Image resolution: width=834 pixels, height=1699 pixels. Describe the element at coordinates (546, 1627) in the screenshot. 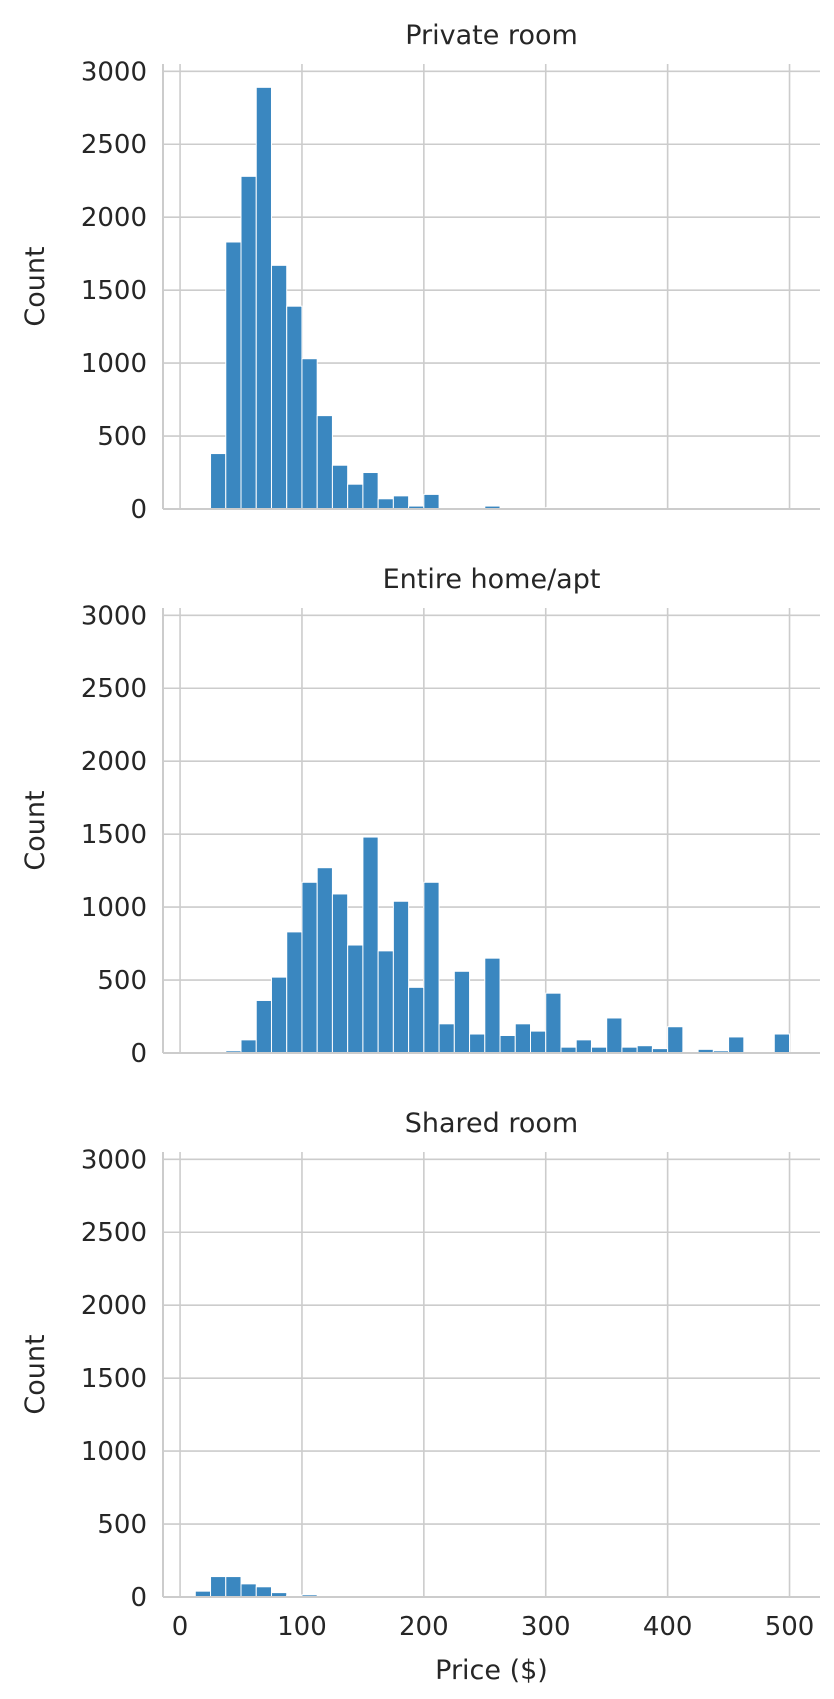

I see `x-tick-label: 300` at that location.